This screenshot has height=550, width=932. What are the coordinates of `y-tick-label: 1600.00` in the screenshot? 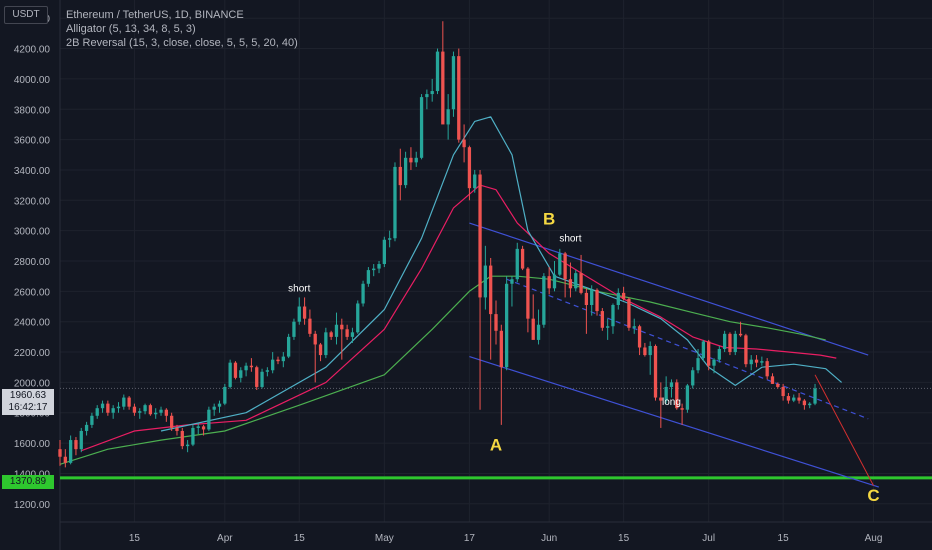 It's located at (32, 444).